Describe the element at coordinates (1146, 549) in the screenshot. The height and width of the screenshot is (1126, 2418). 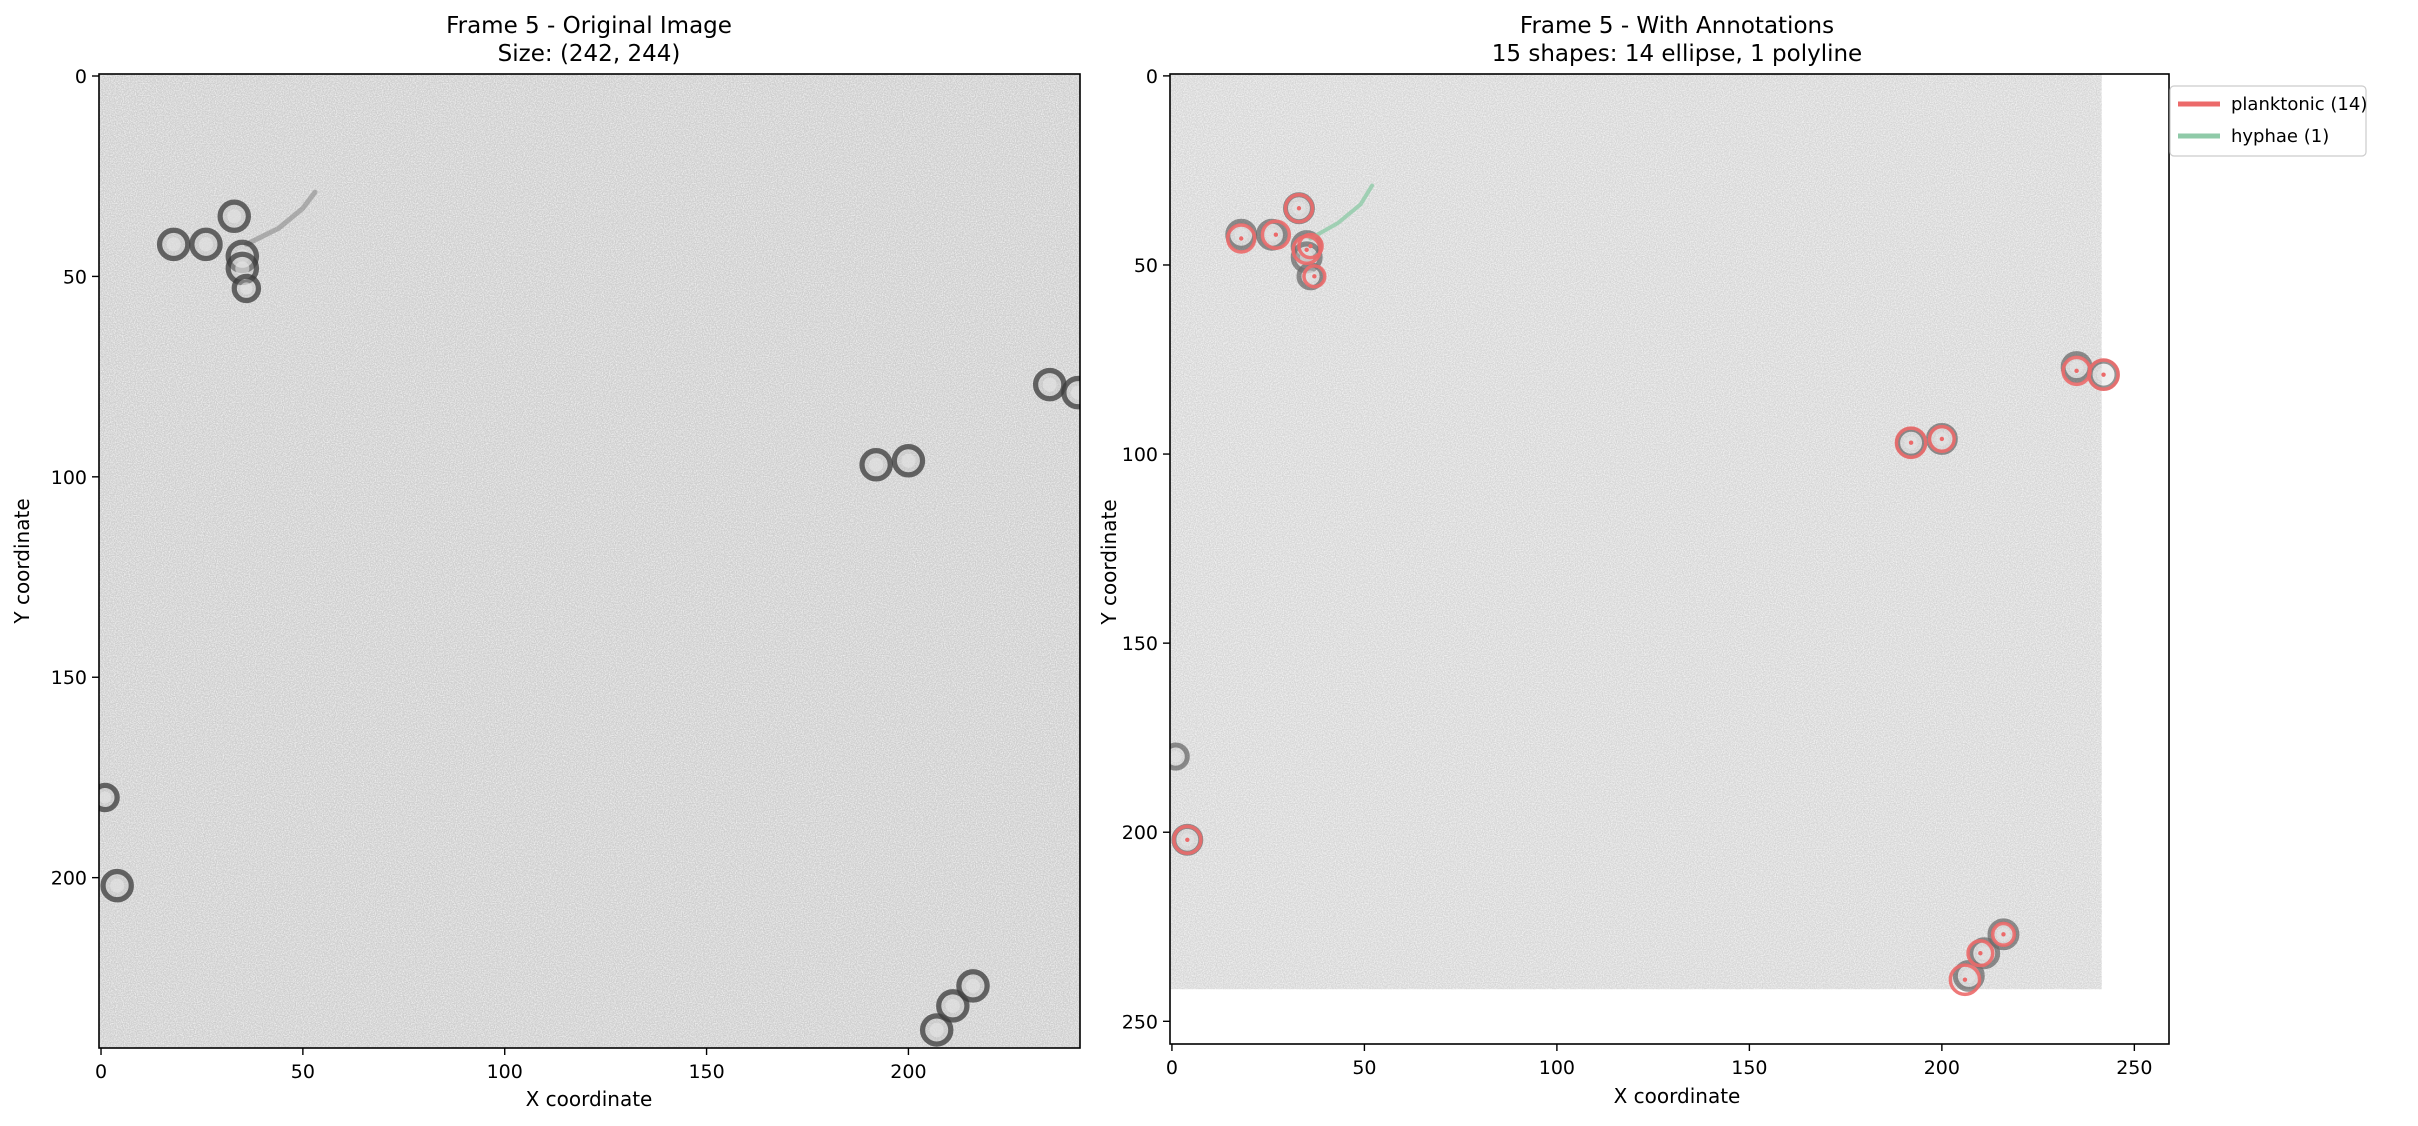
I see `right-y-ticks: 0 50 100 150 200 250` at that location.